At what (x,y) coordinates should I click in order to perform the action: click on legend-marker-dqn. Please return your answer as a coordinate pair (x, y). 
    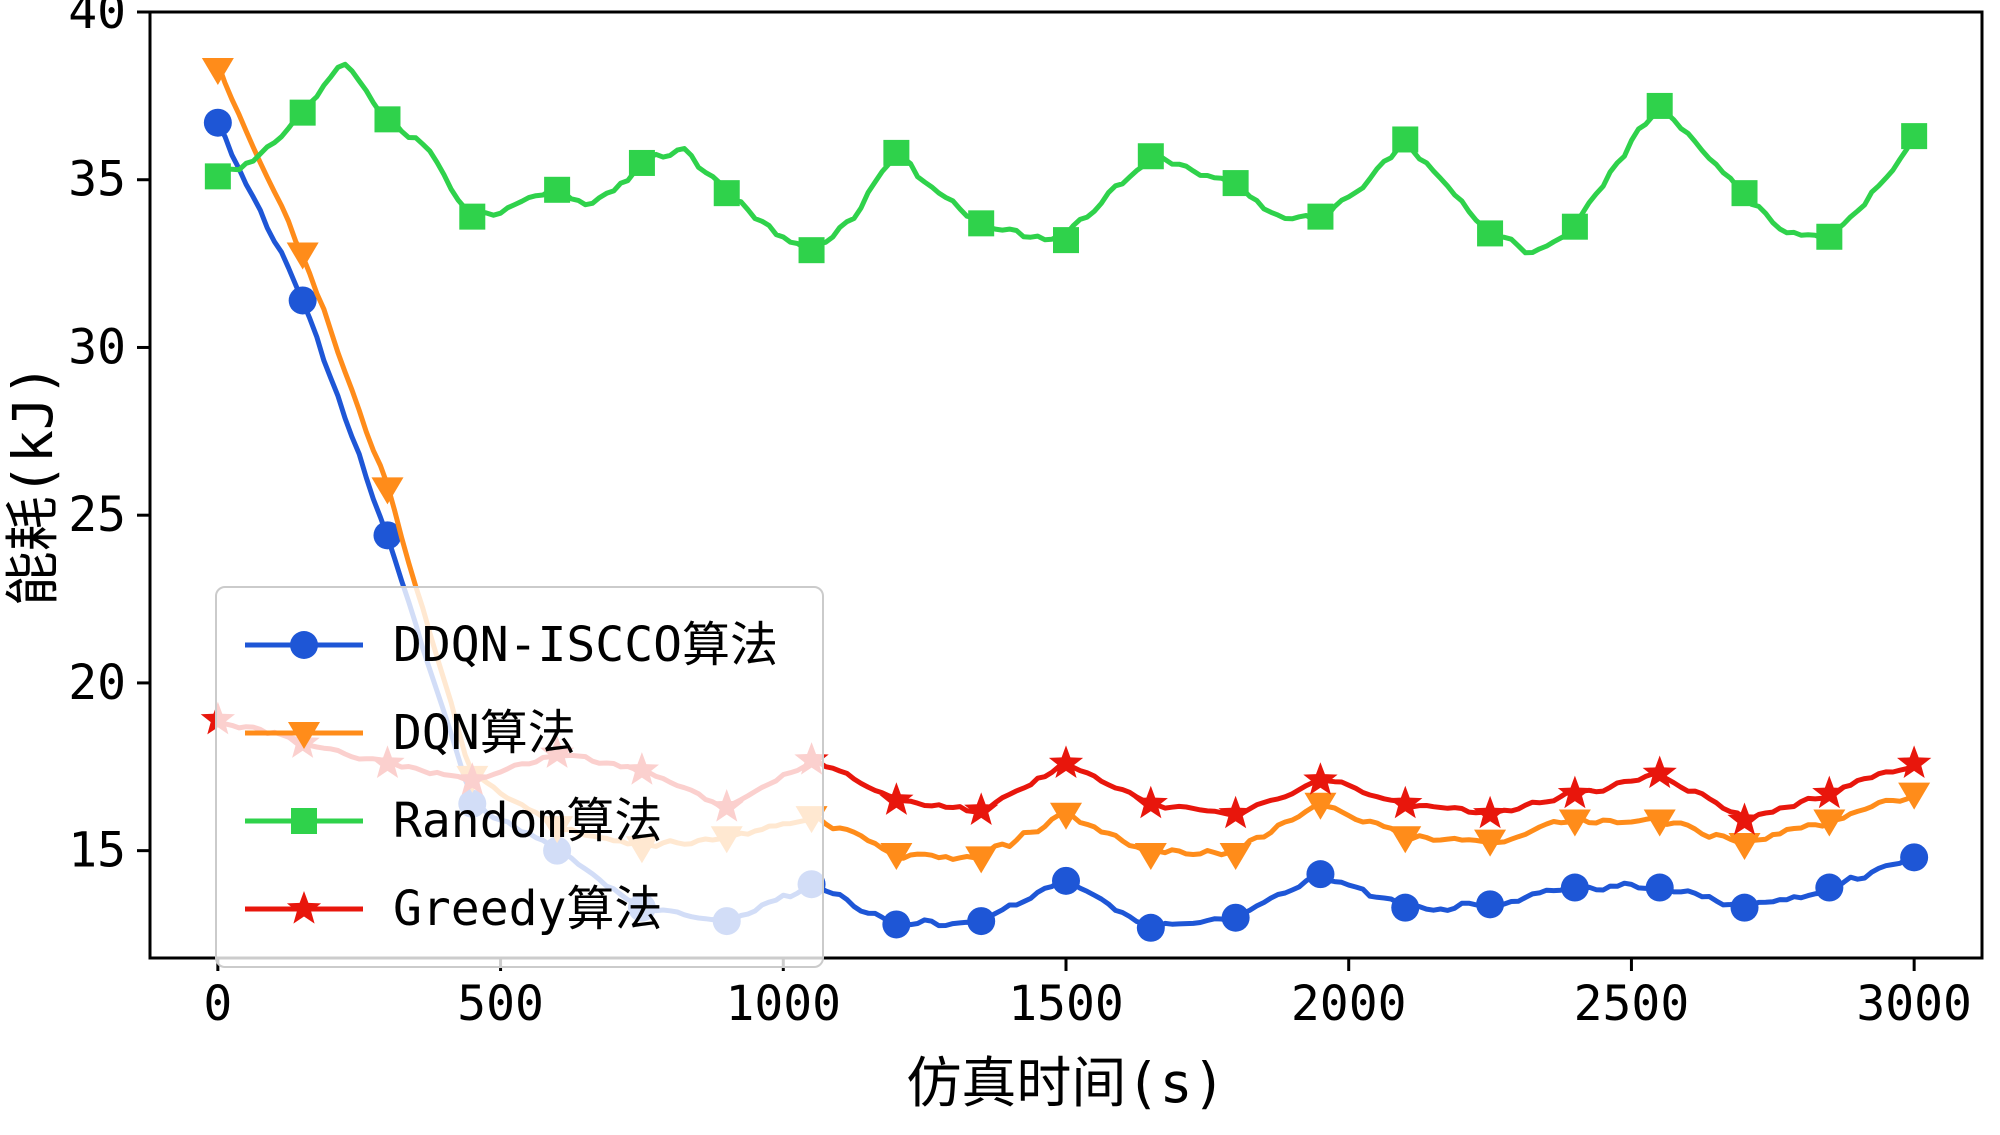
    Looking at the image, I should click on (304, 735).